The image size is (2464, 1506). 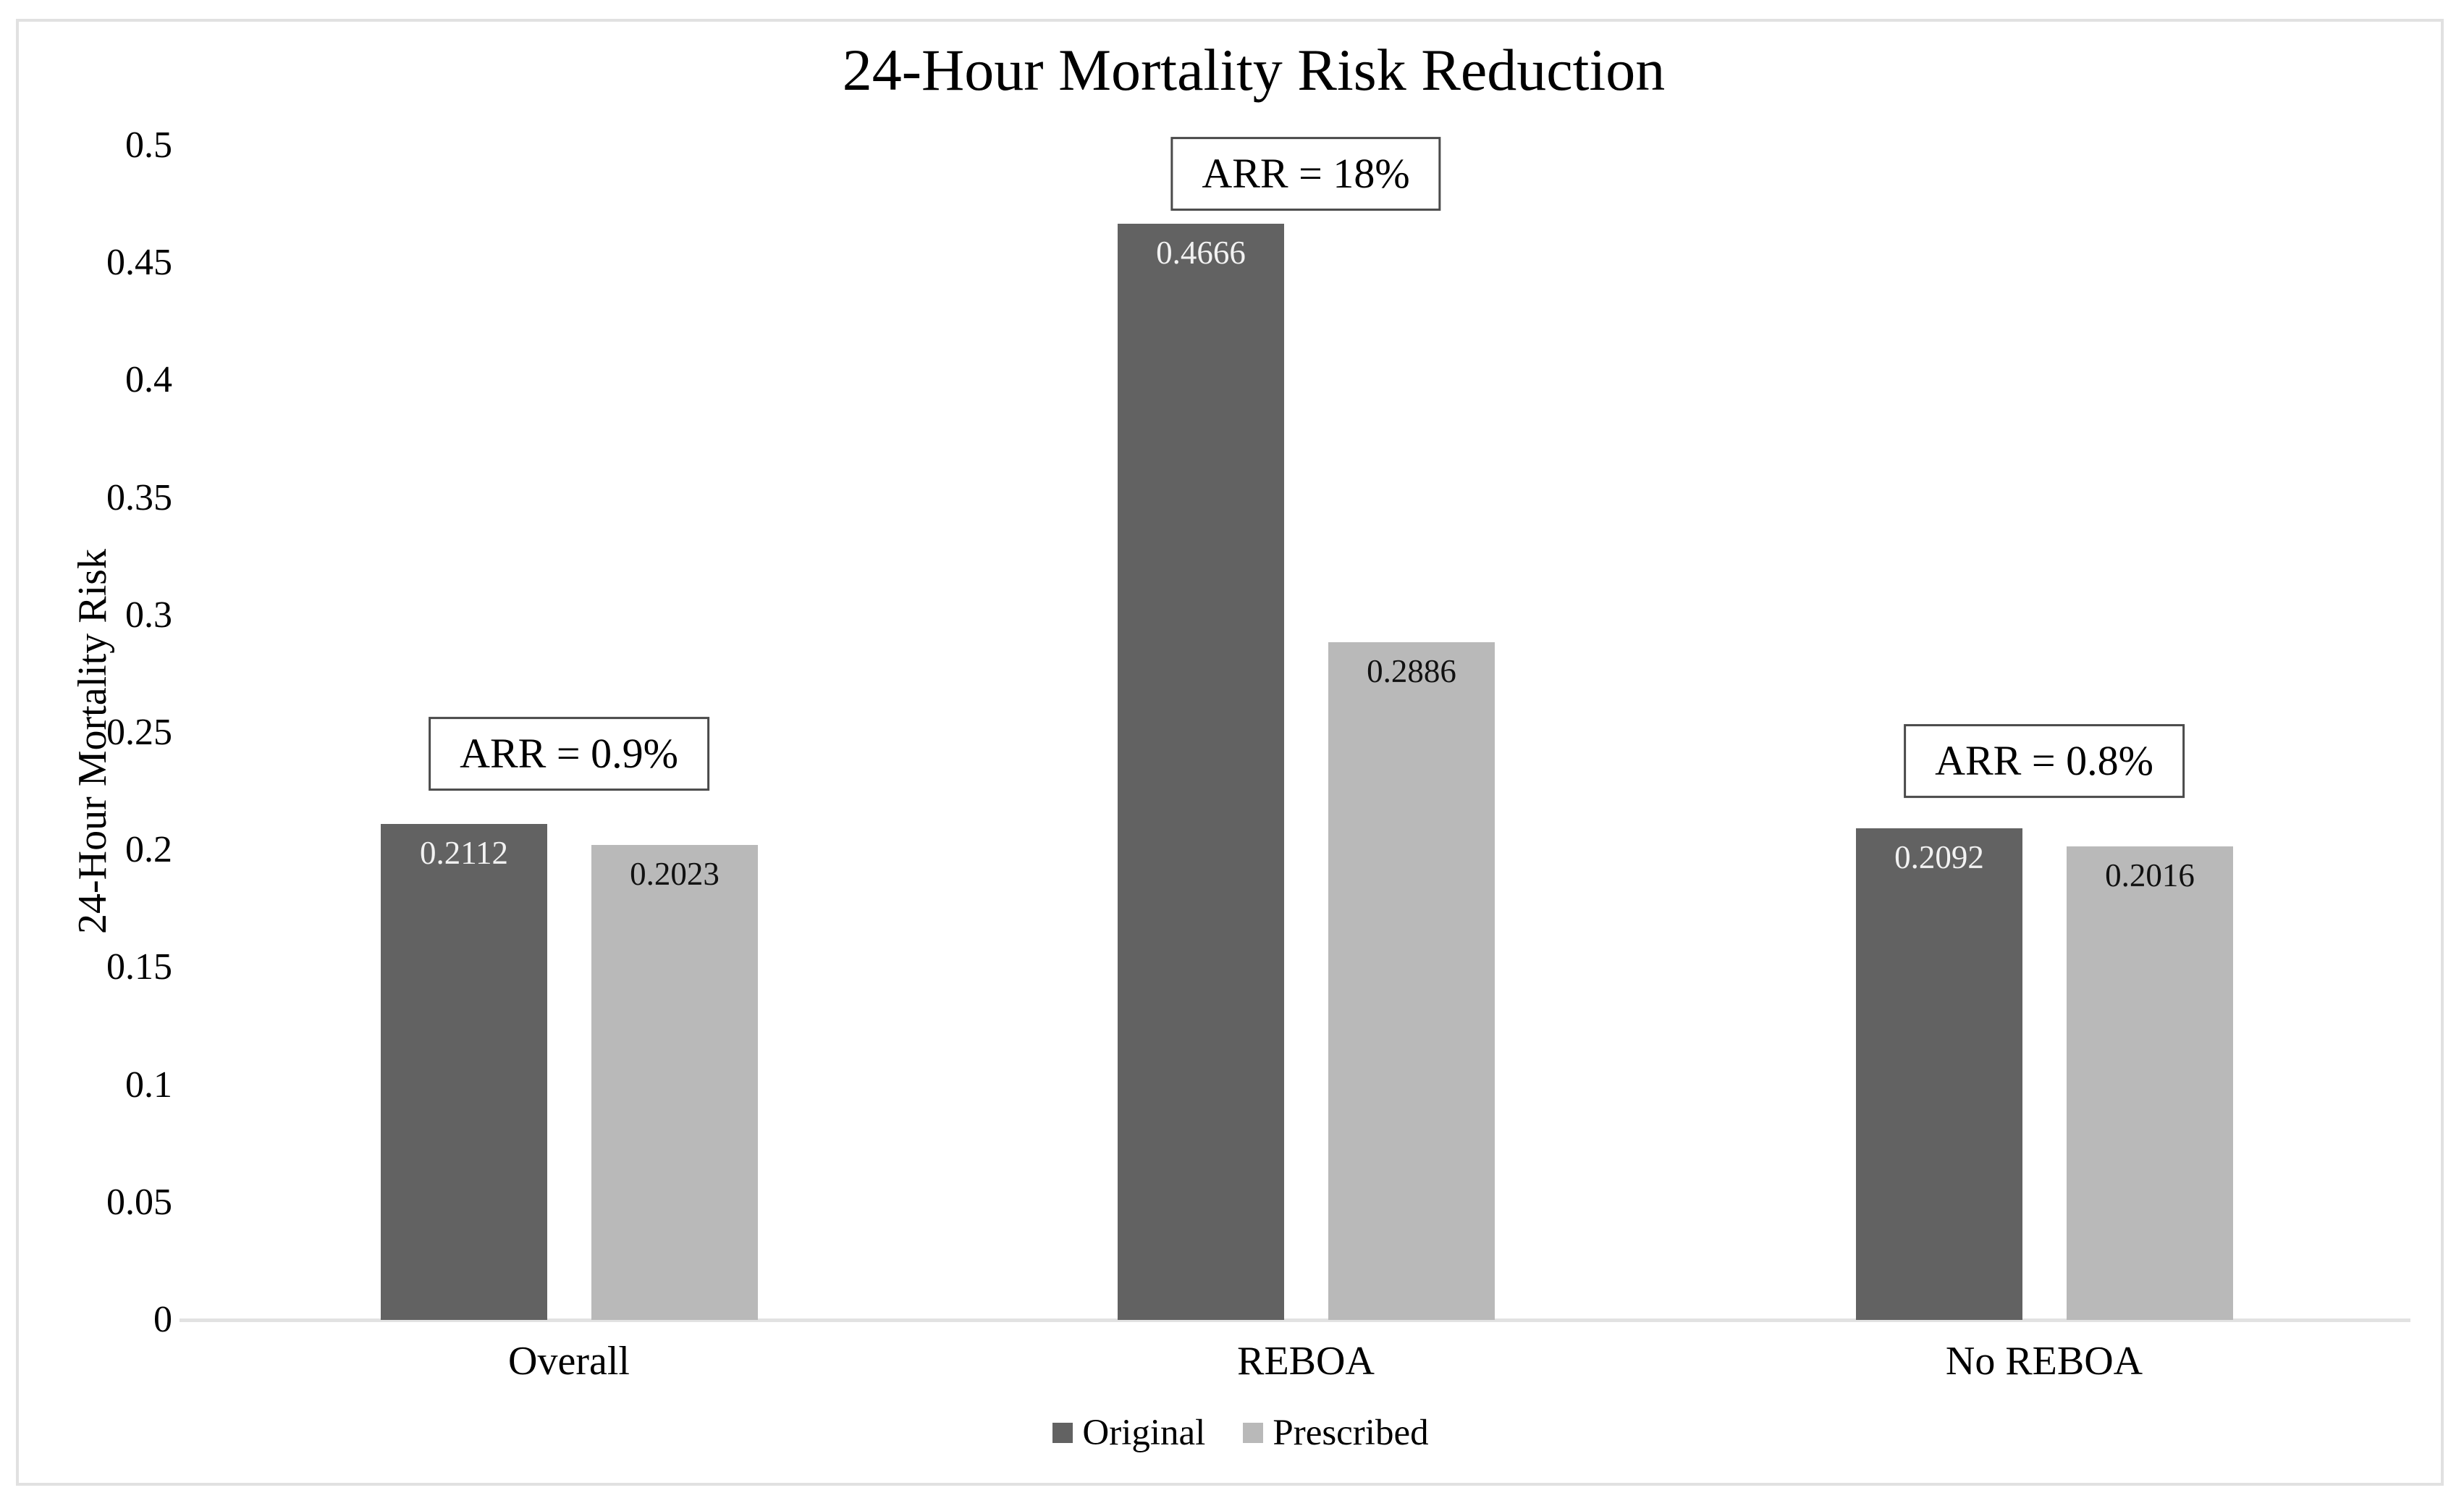 What do you see at coordinates (148, 380) in the screenshot?
I see `ytick-label-0.4: 0.4` at bounding box center [148, 380].